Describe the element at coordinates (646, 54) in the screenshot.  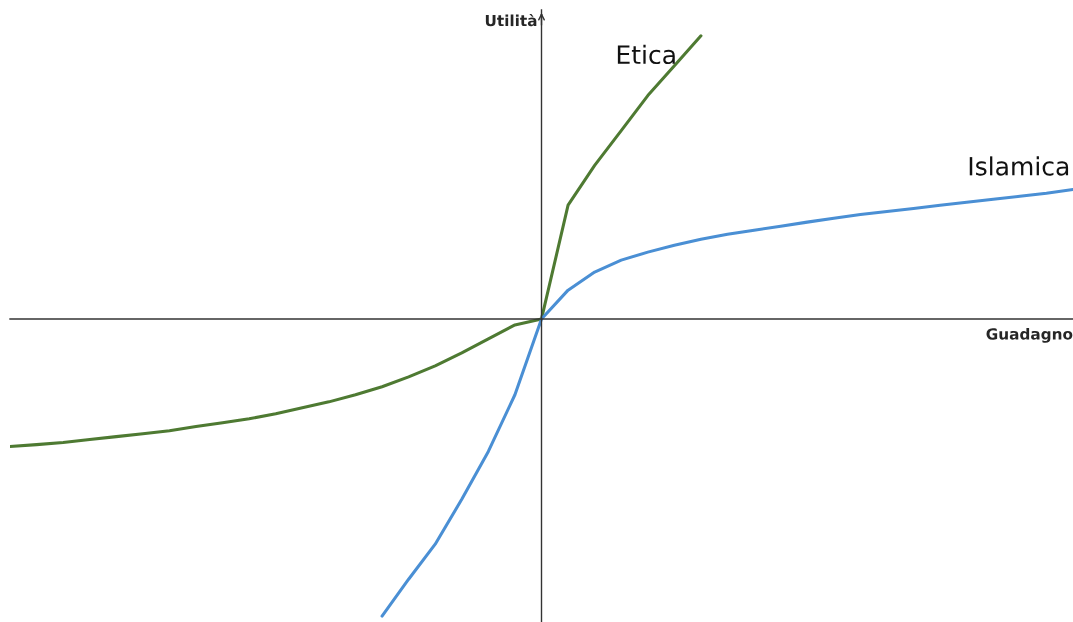
I see `series-label: Etica` at that location.